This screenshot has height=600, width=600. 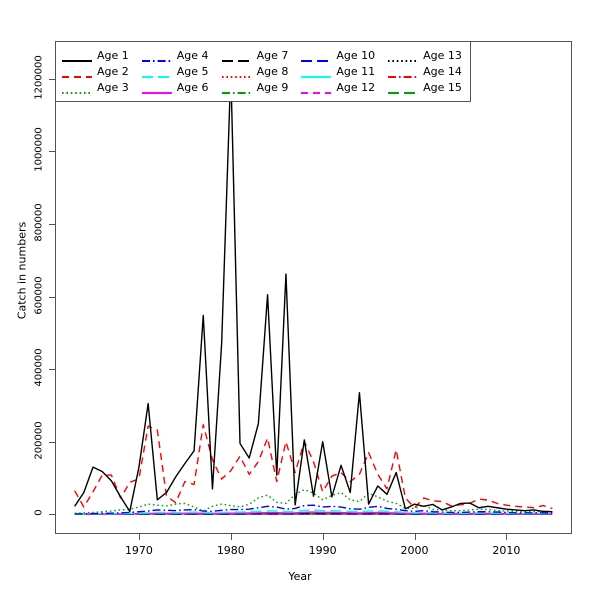 What do you see at coordinates (95, 71) in the screenshot?
I see `legend-entry: Age 2` at bounding box center [95, 71].